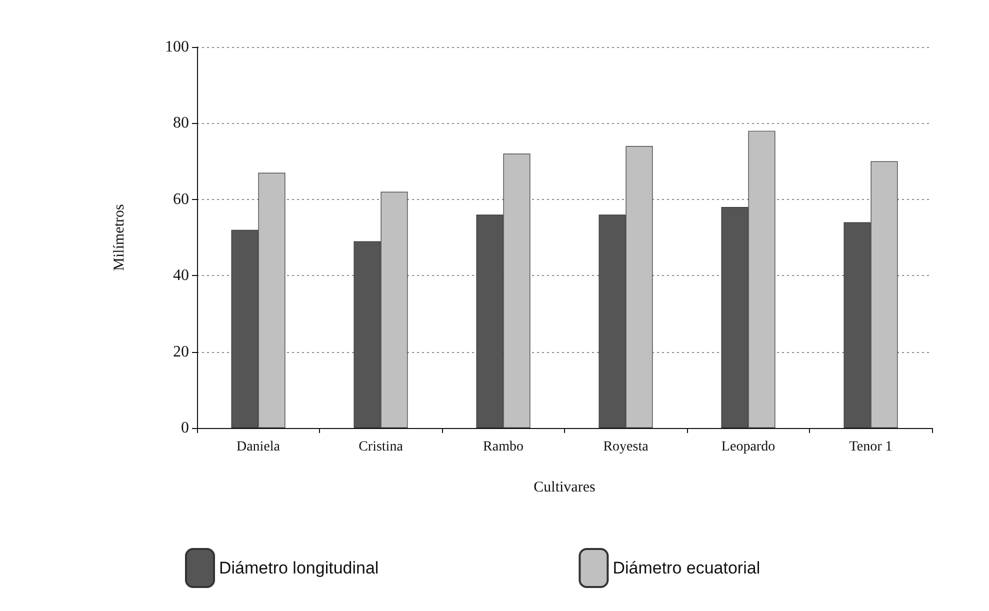 This screenshot has height=611, width=989. I want to click on y-tick-label: 0, so click(185, 428).